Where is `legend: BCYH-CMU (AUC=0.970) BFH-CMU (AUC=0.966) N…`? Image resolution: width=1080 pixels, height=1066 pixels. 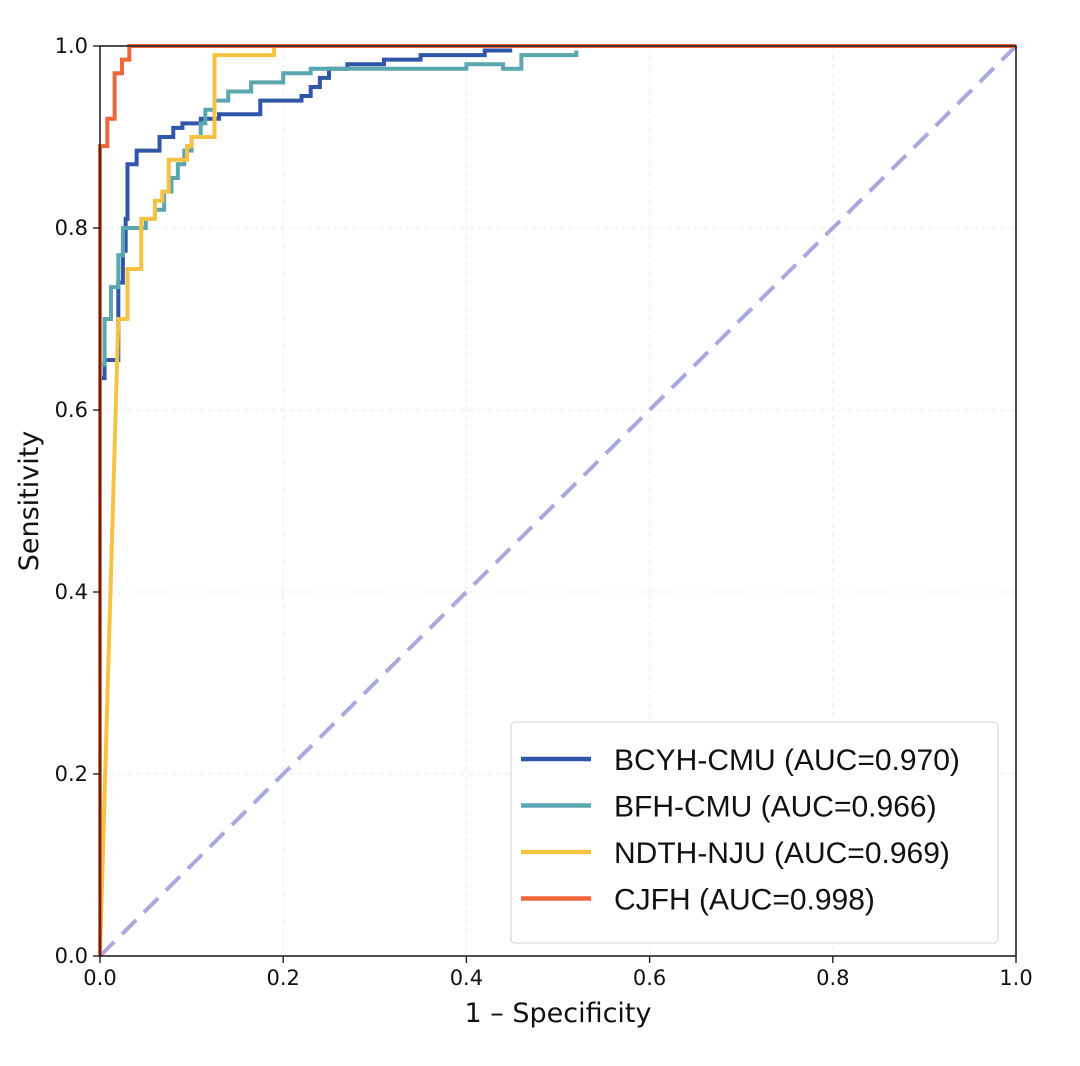
legend: BCYH-CMU (AUC=0.970) BFH-CMU (AUC=0.966) N… is located at coordinates (754, 832).